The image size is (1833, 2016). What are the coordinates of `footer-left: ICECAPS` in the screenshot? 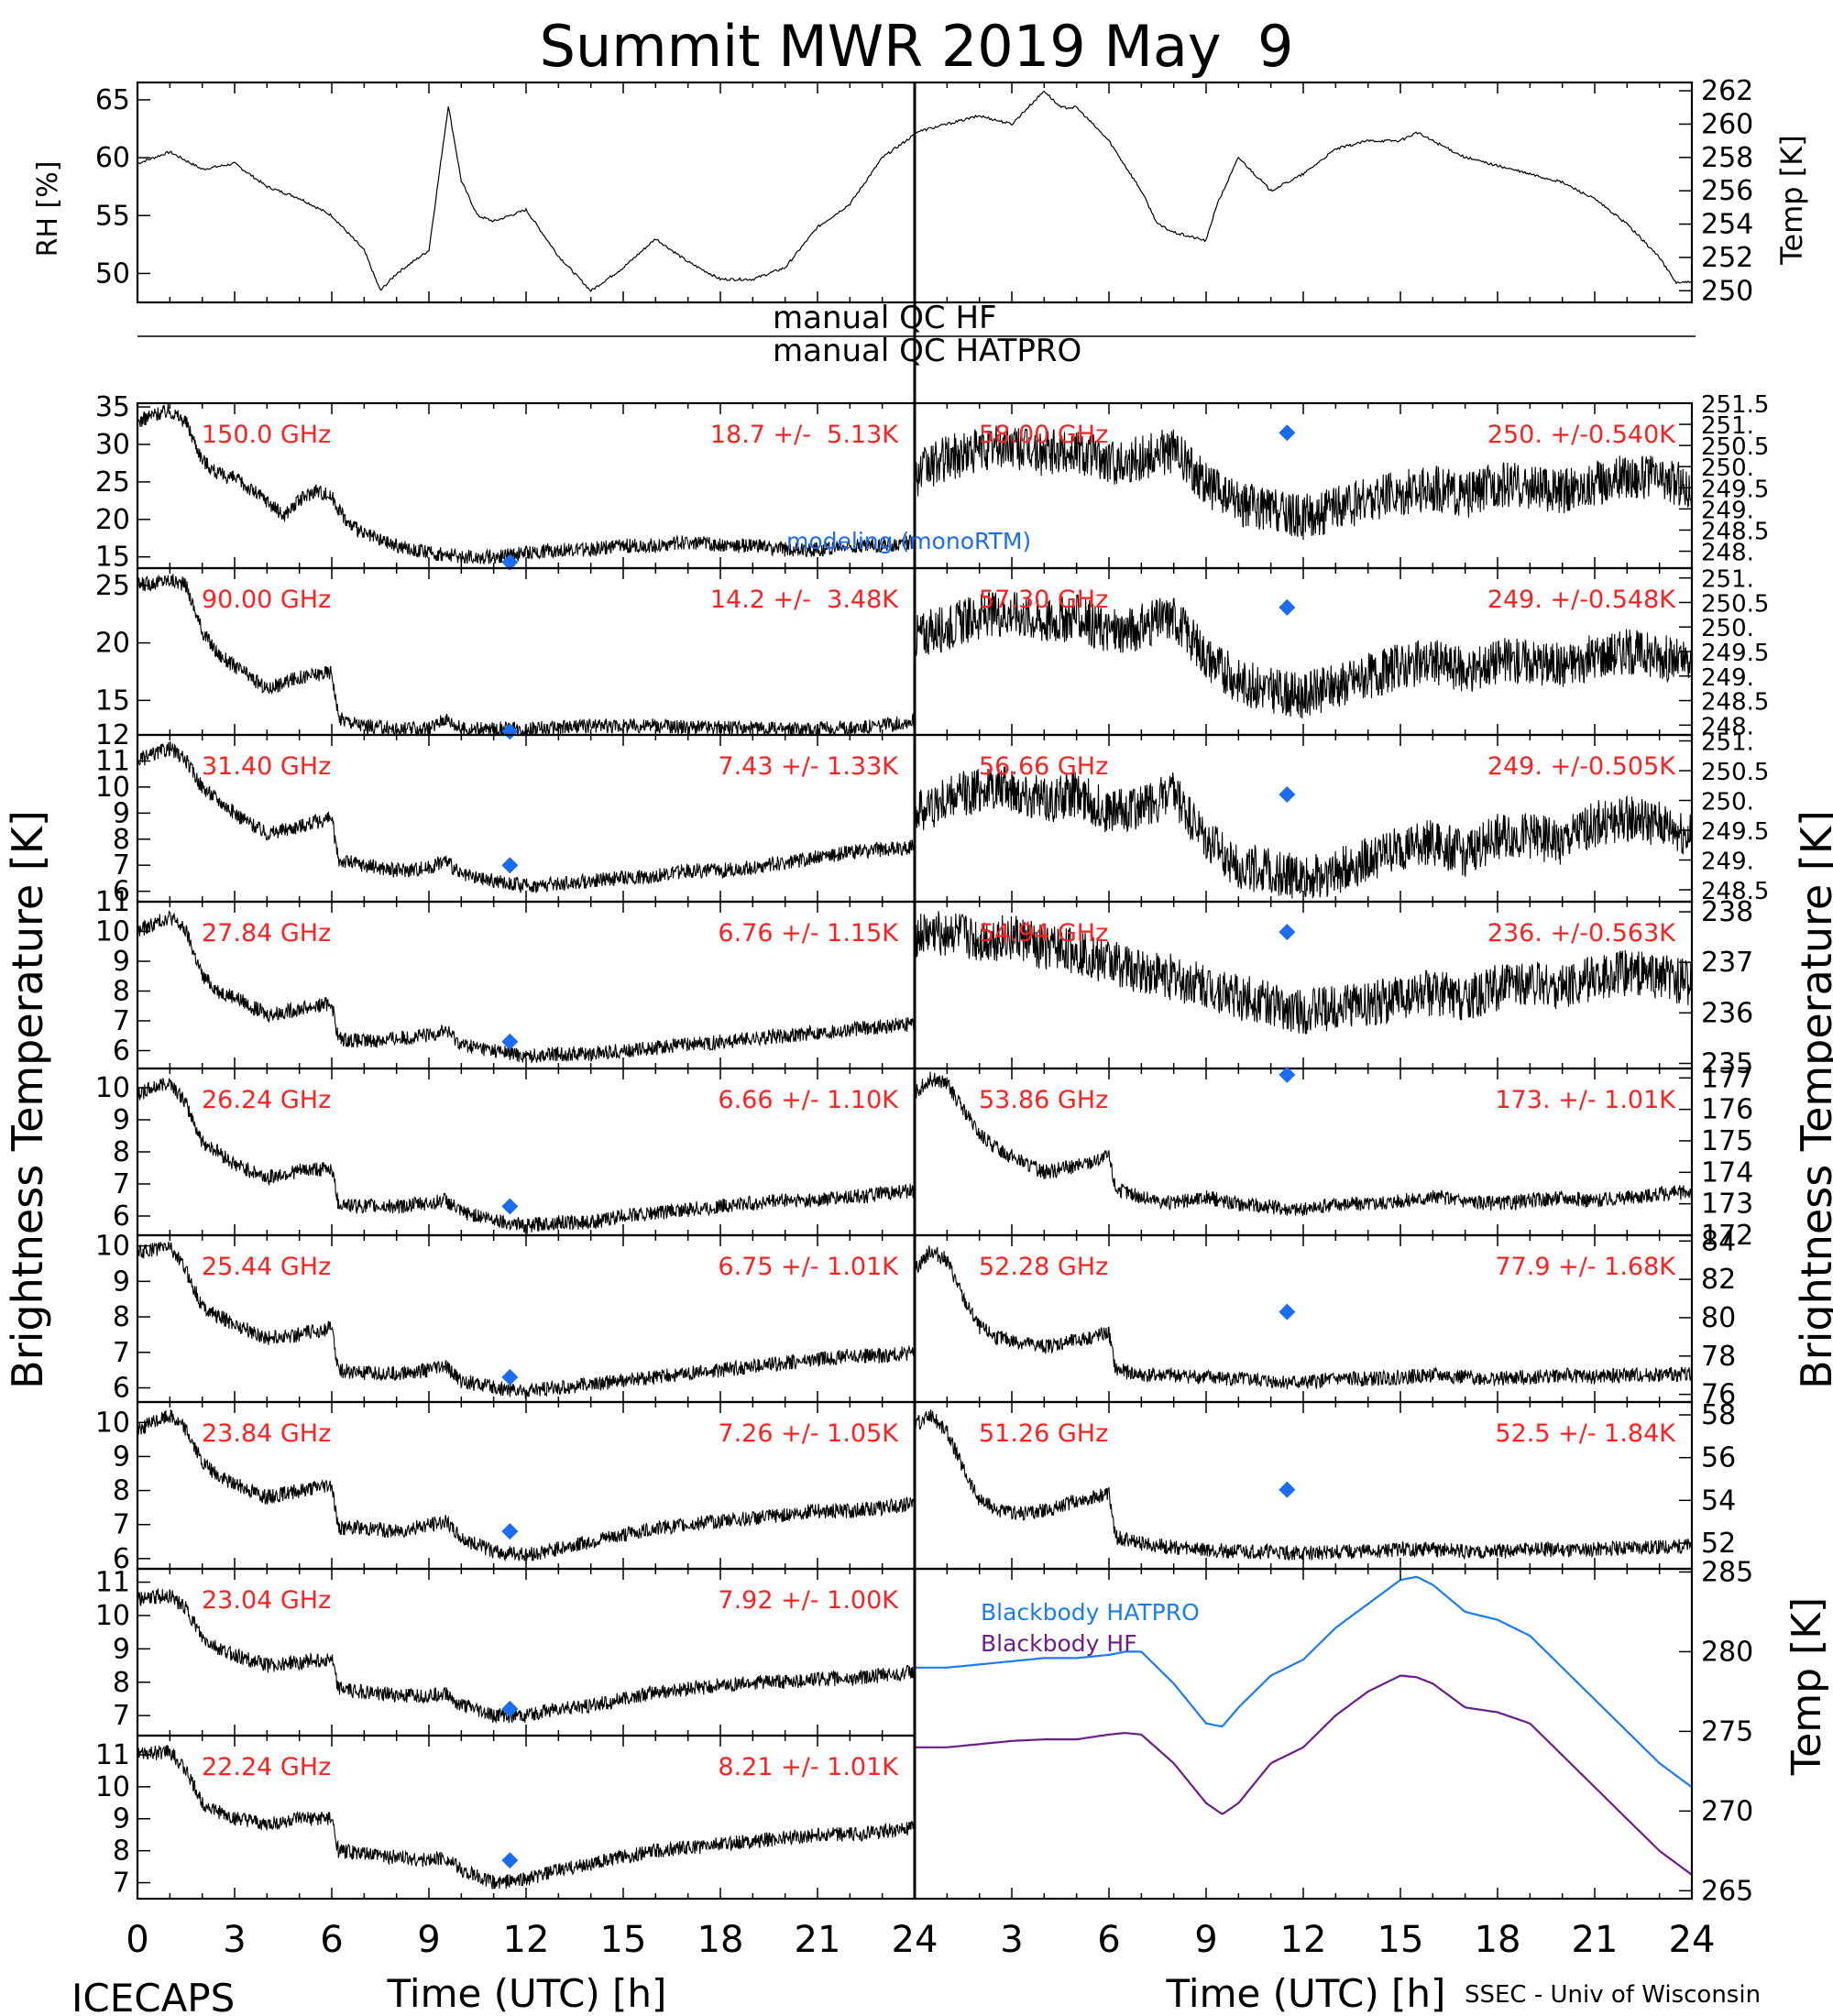 It's located at (153, 1996).